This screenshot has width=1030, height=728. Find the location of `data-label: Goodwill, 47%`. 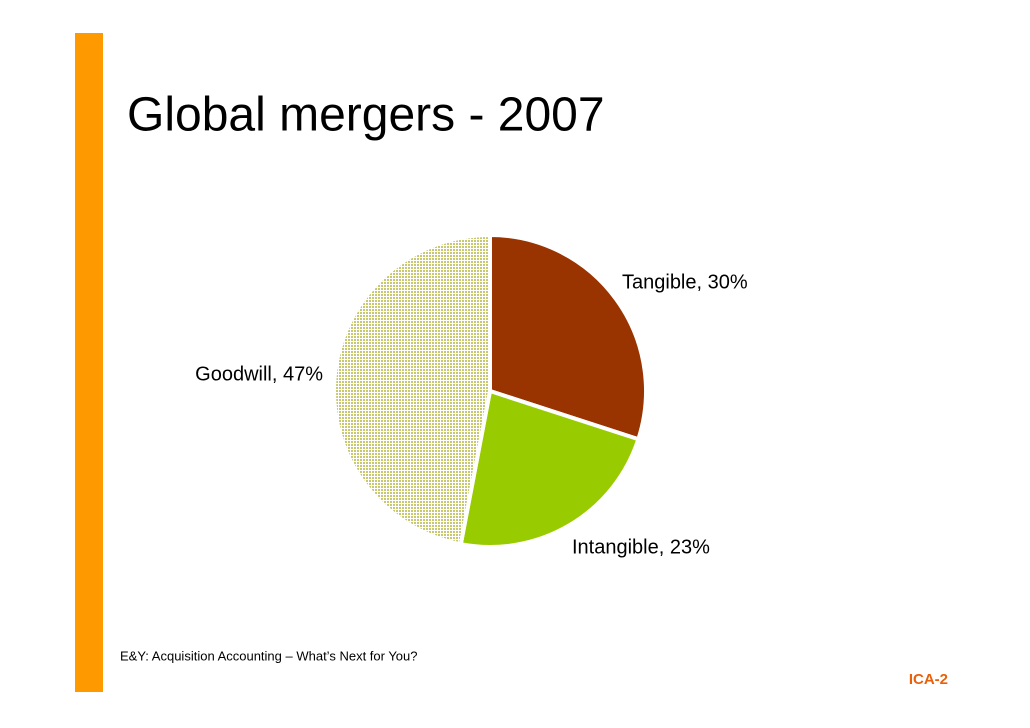

data-label: Goodwill, 47% is located at coordinates (259, 374).